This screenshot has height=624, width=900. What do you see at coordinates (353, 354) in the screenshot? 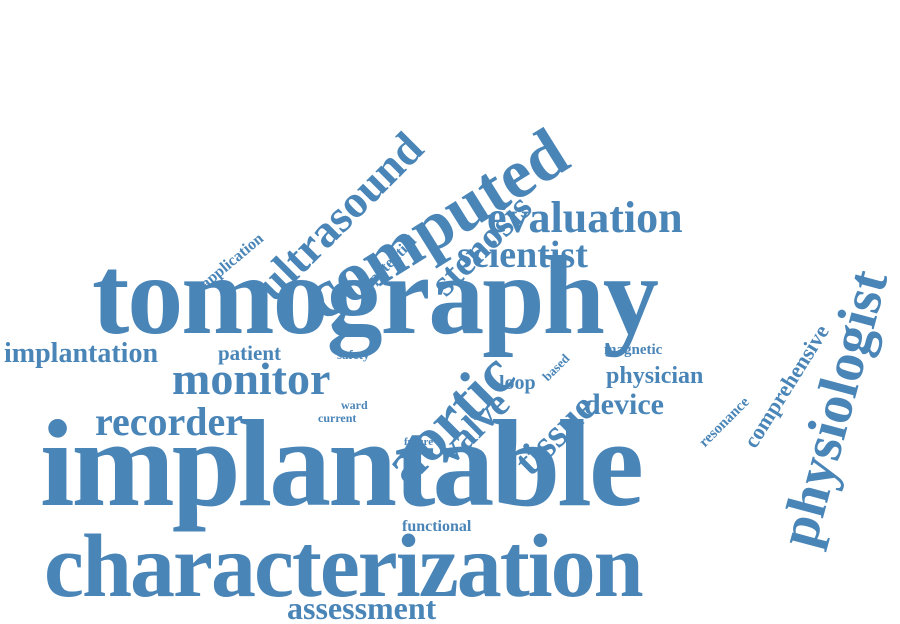
I see `word-safety: safety` at bounding box center [353, 354].